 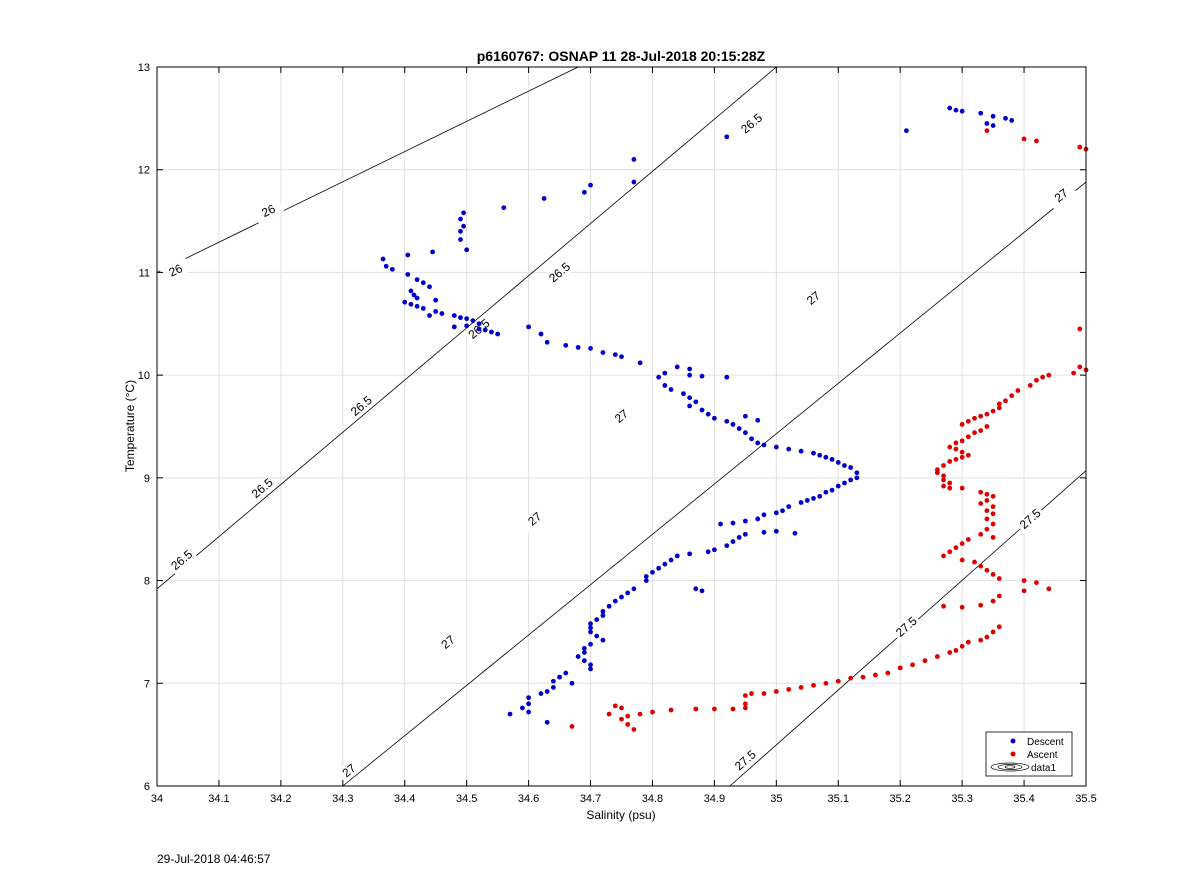 What do you see at coordinates (1043, 768) in the screenshot?
I see `legend-data1-label: data1` at bounding box center [1043, 768].